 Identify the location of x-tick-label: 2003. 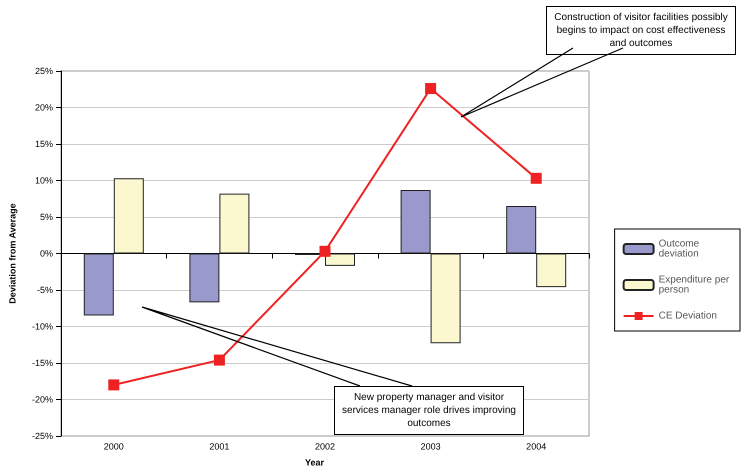
(430, 447).